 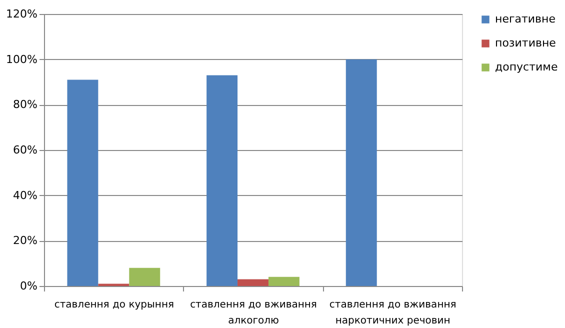 I want to click on y-tick-label: 100%, so click(x=22, y=59).